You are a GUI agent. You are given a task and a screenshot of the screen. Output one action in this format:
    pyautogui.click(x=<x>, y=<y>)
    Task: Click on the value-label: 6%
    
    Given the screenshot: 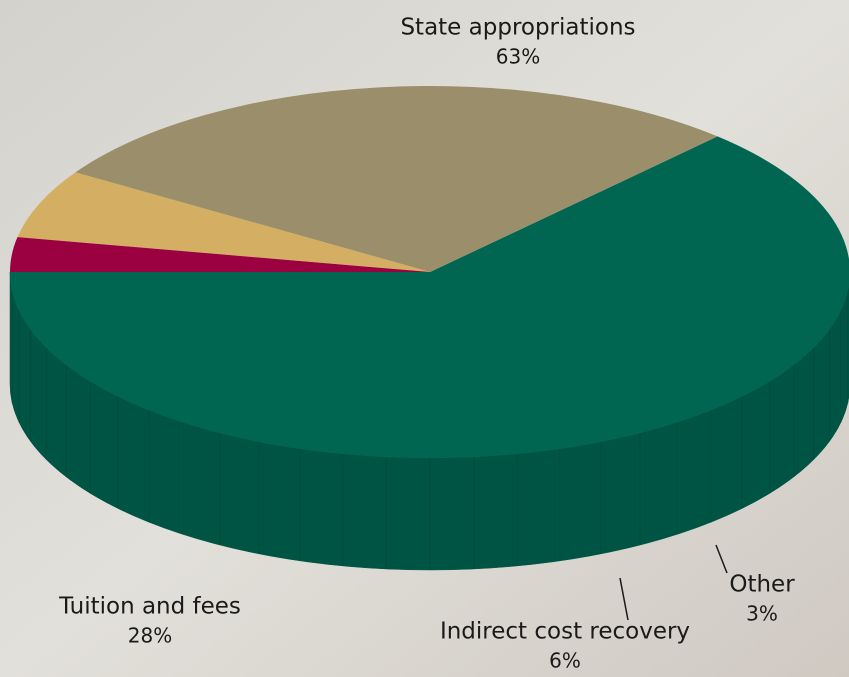 What is the action you would take?
    pyautogui.click(x=565, y=661)
    